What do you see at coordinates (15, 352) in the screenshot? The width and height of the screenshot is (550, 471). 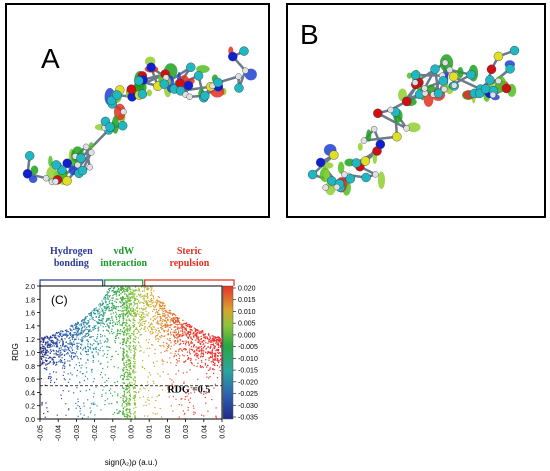 I see `y-axis-label: RDG` at bounding box center [15, 352].